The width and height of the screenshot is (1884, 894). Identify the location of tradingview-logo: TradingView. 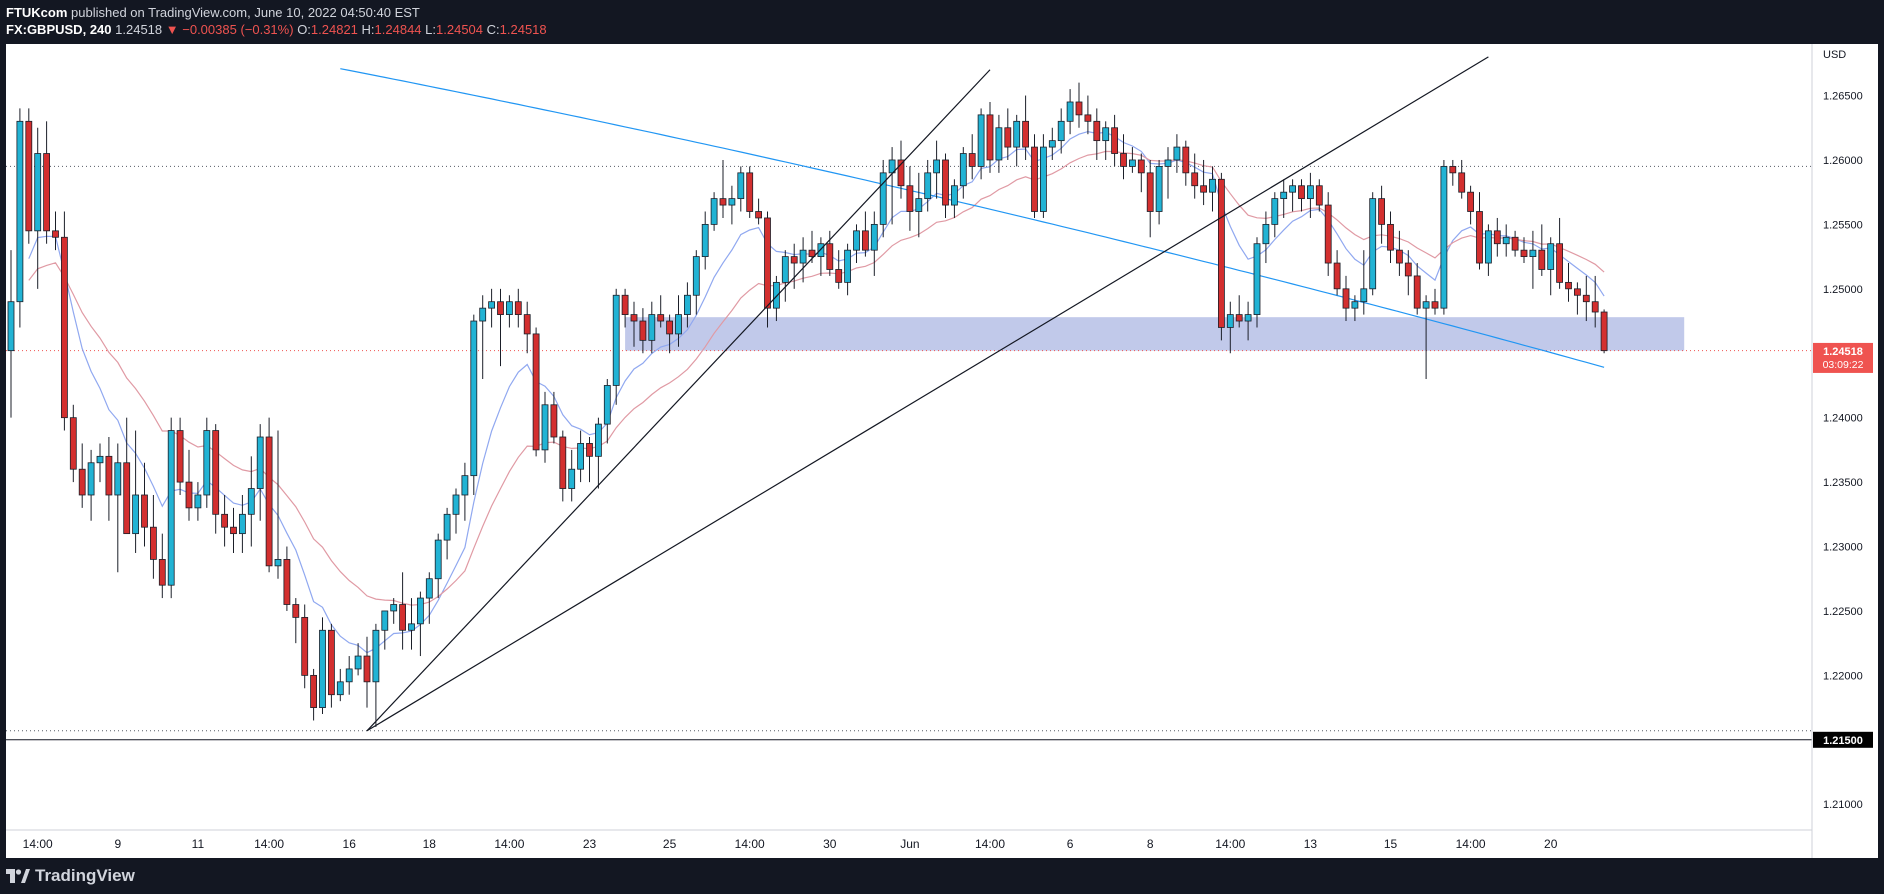
(70, 876).